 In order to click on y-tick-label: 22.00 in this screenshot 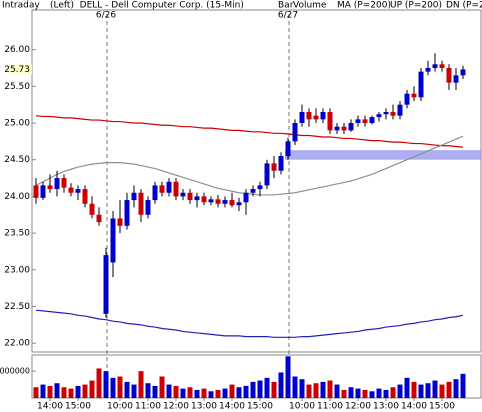, I will do `click(17, 344)`.